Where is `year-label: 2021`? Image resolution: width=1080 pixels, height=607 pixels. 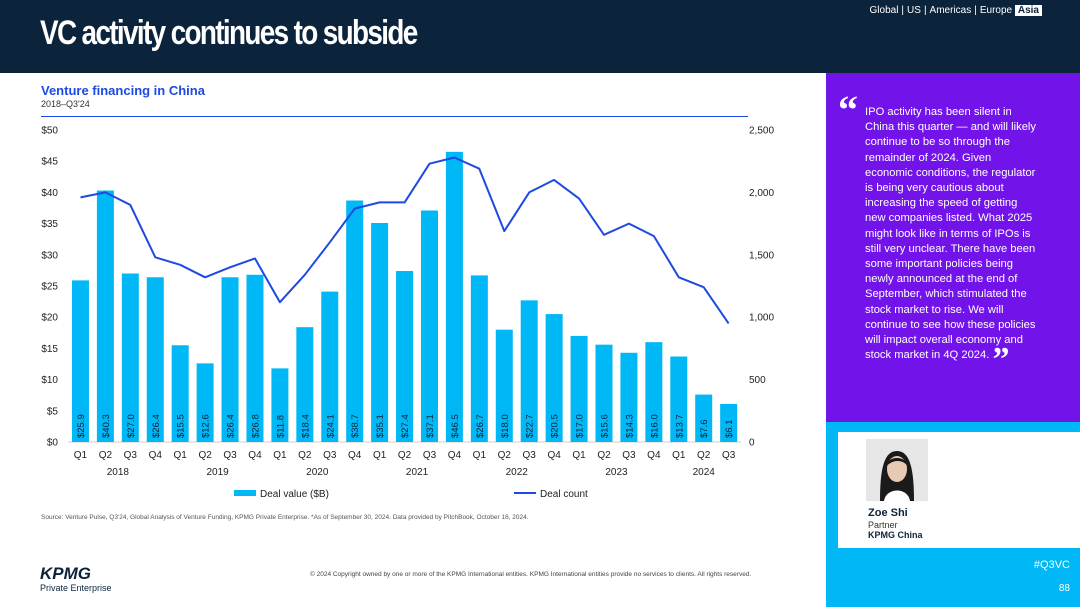
year-label: 2021 is located at coordinates (417, 472).